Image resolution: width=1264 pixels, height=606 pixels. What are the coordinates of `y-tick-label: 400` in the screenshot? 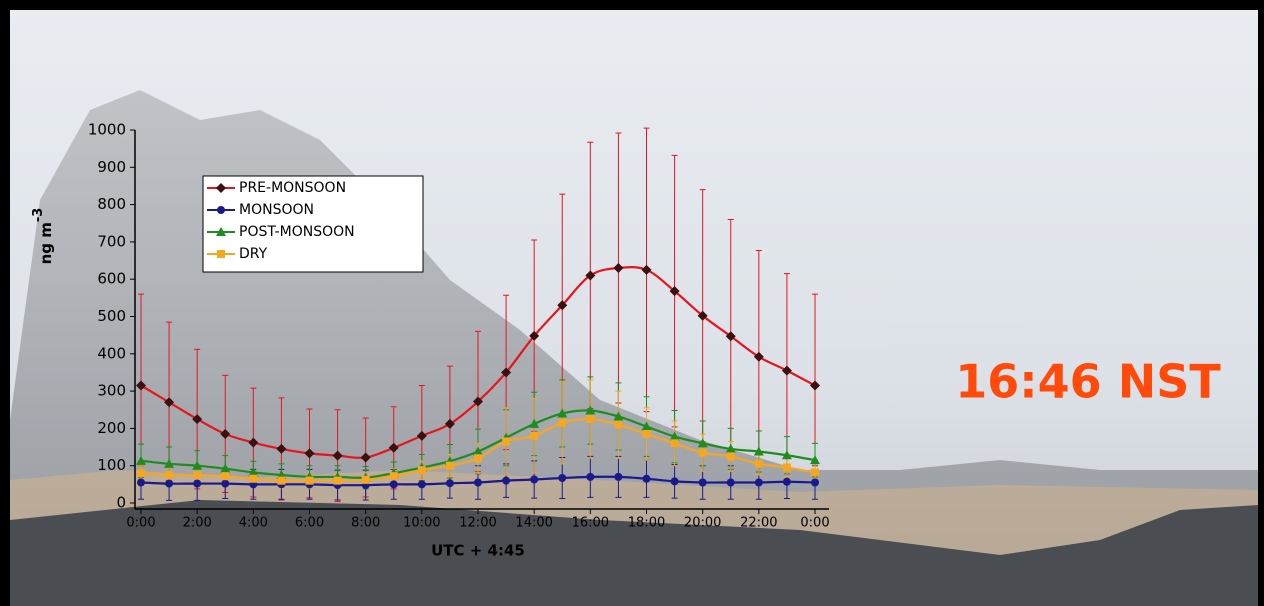 It's located at (111, 353).